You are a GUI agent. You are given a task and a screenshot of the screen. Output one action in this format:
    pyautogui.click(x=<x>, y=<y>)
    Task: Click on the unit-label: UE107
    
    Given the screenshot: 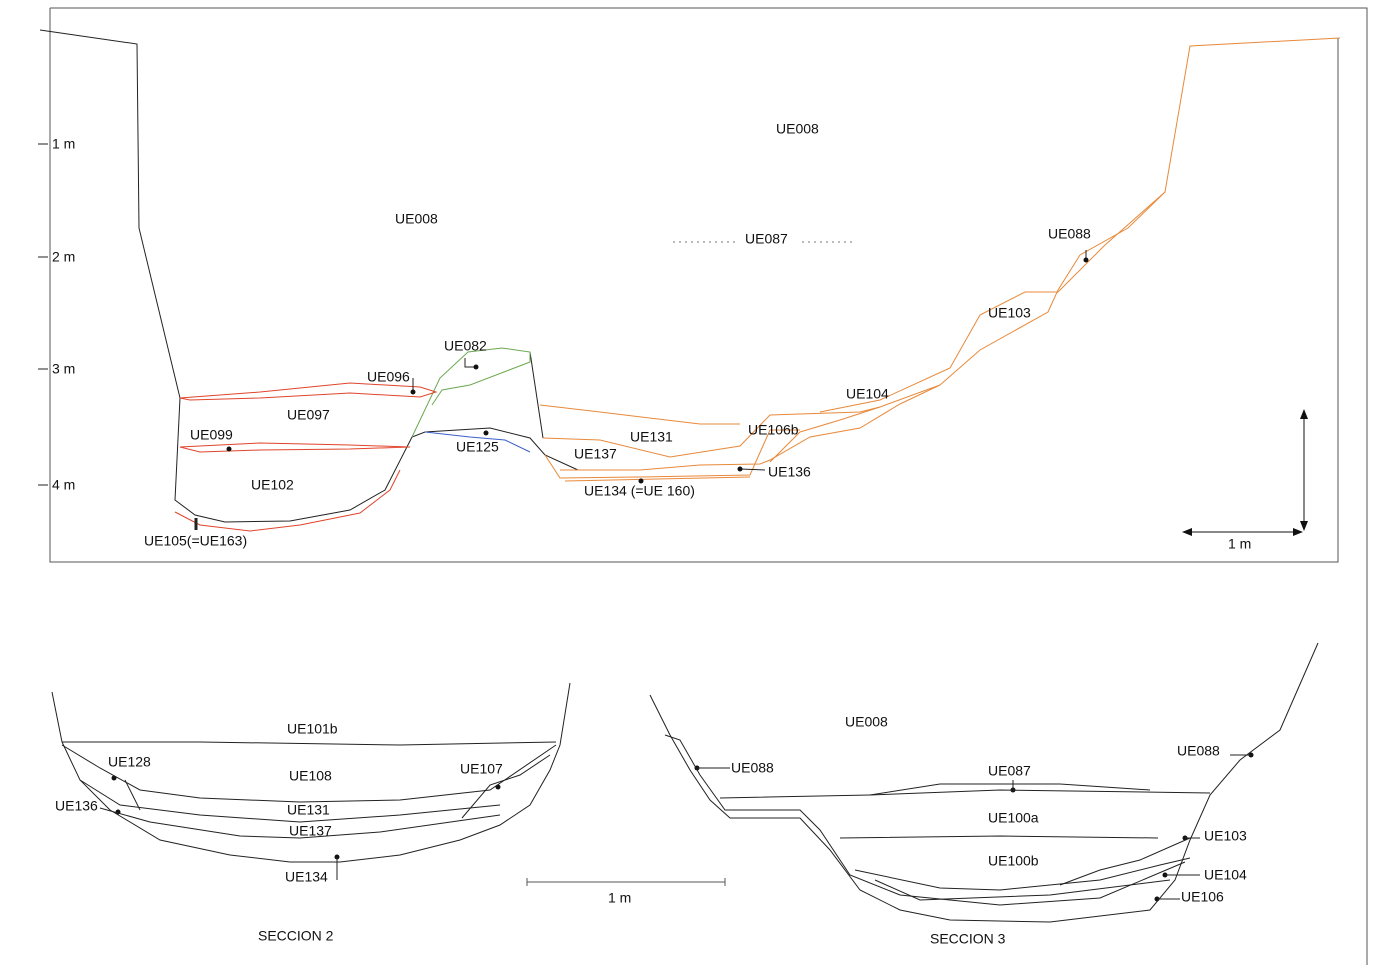 What is the action you would take?
    pyautogui.click(x=481, y=769)
    